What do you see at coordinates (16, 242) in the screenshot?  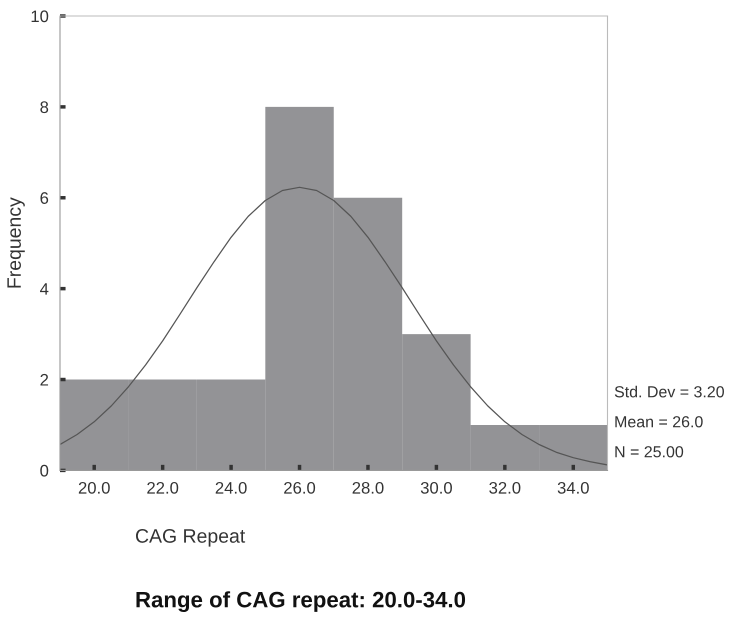 I see `y-axis-title: Frequency` at bounding box center [16, 242].